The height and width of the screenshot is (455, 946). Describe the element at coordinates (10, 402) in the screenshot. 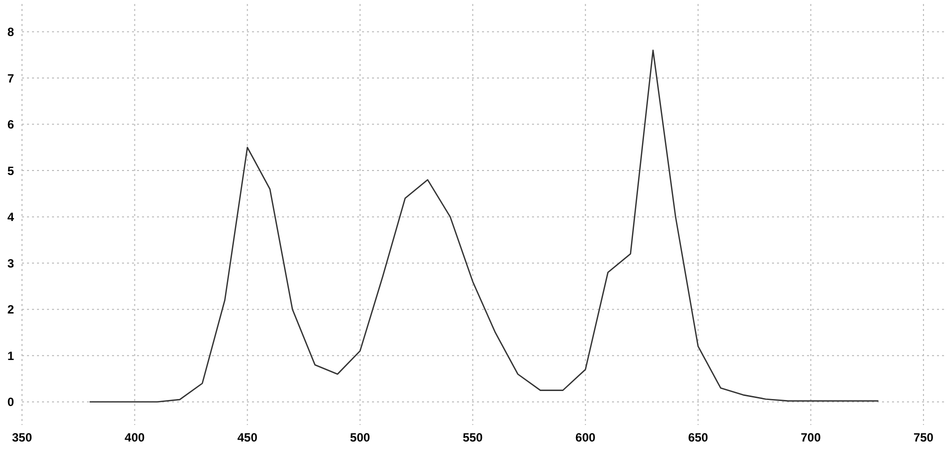

I see `y-tick-label: 0` at that location.